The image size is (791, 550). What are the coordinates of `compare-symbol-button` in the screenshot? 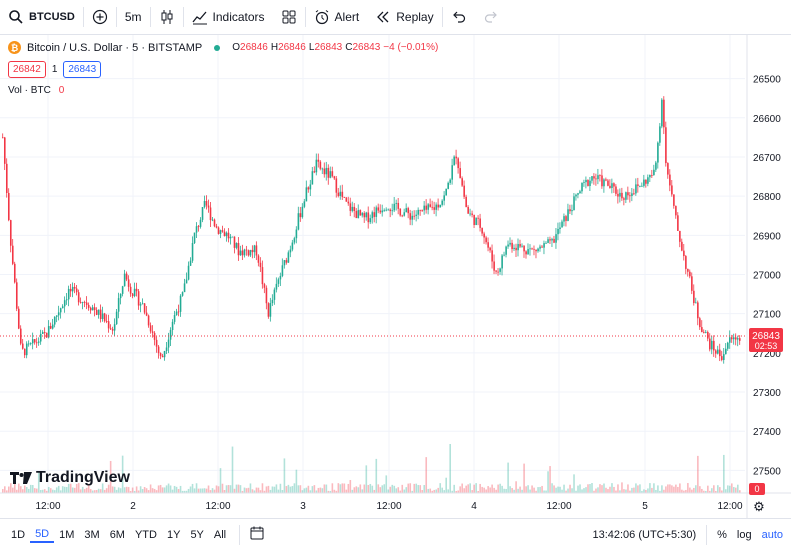 It's located at (100, 17).